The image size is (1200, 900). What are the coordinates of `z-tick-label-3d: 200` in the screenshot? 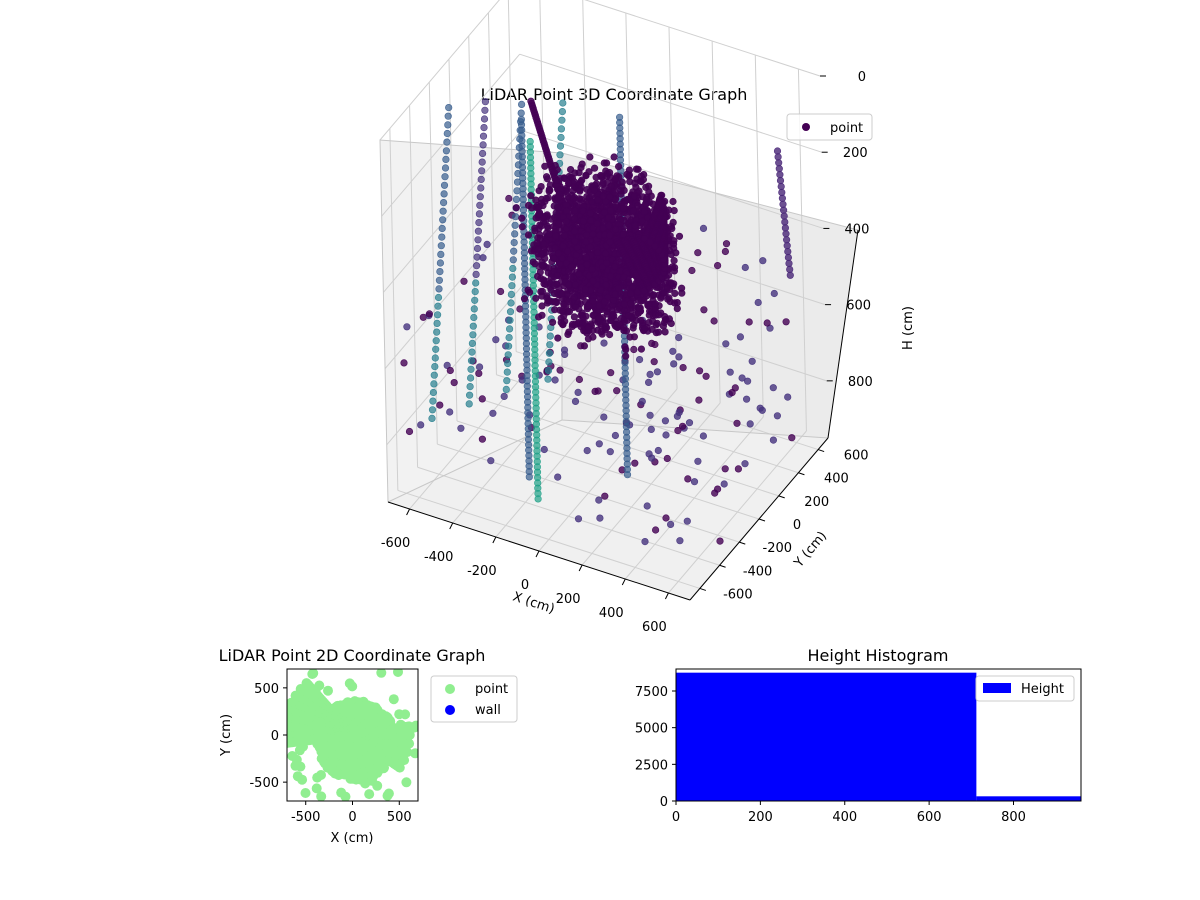 It's located at (855, 153).